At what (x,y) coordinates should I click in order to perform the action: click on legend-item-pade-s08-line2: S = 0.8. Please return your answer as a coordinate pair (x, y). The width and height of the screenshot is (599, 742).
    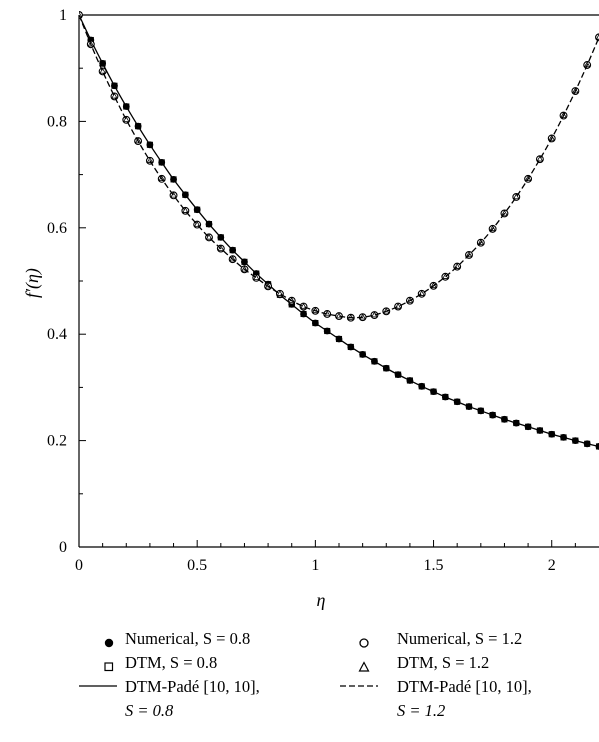
    Looking at the image, I should click on (149, 710).